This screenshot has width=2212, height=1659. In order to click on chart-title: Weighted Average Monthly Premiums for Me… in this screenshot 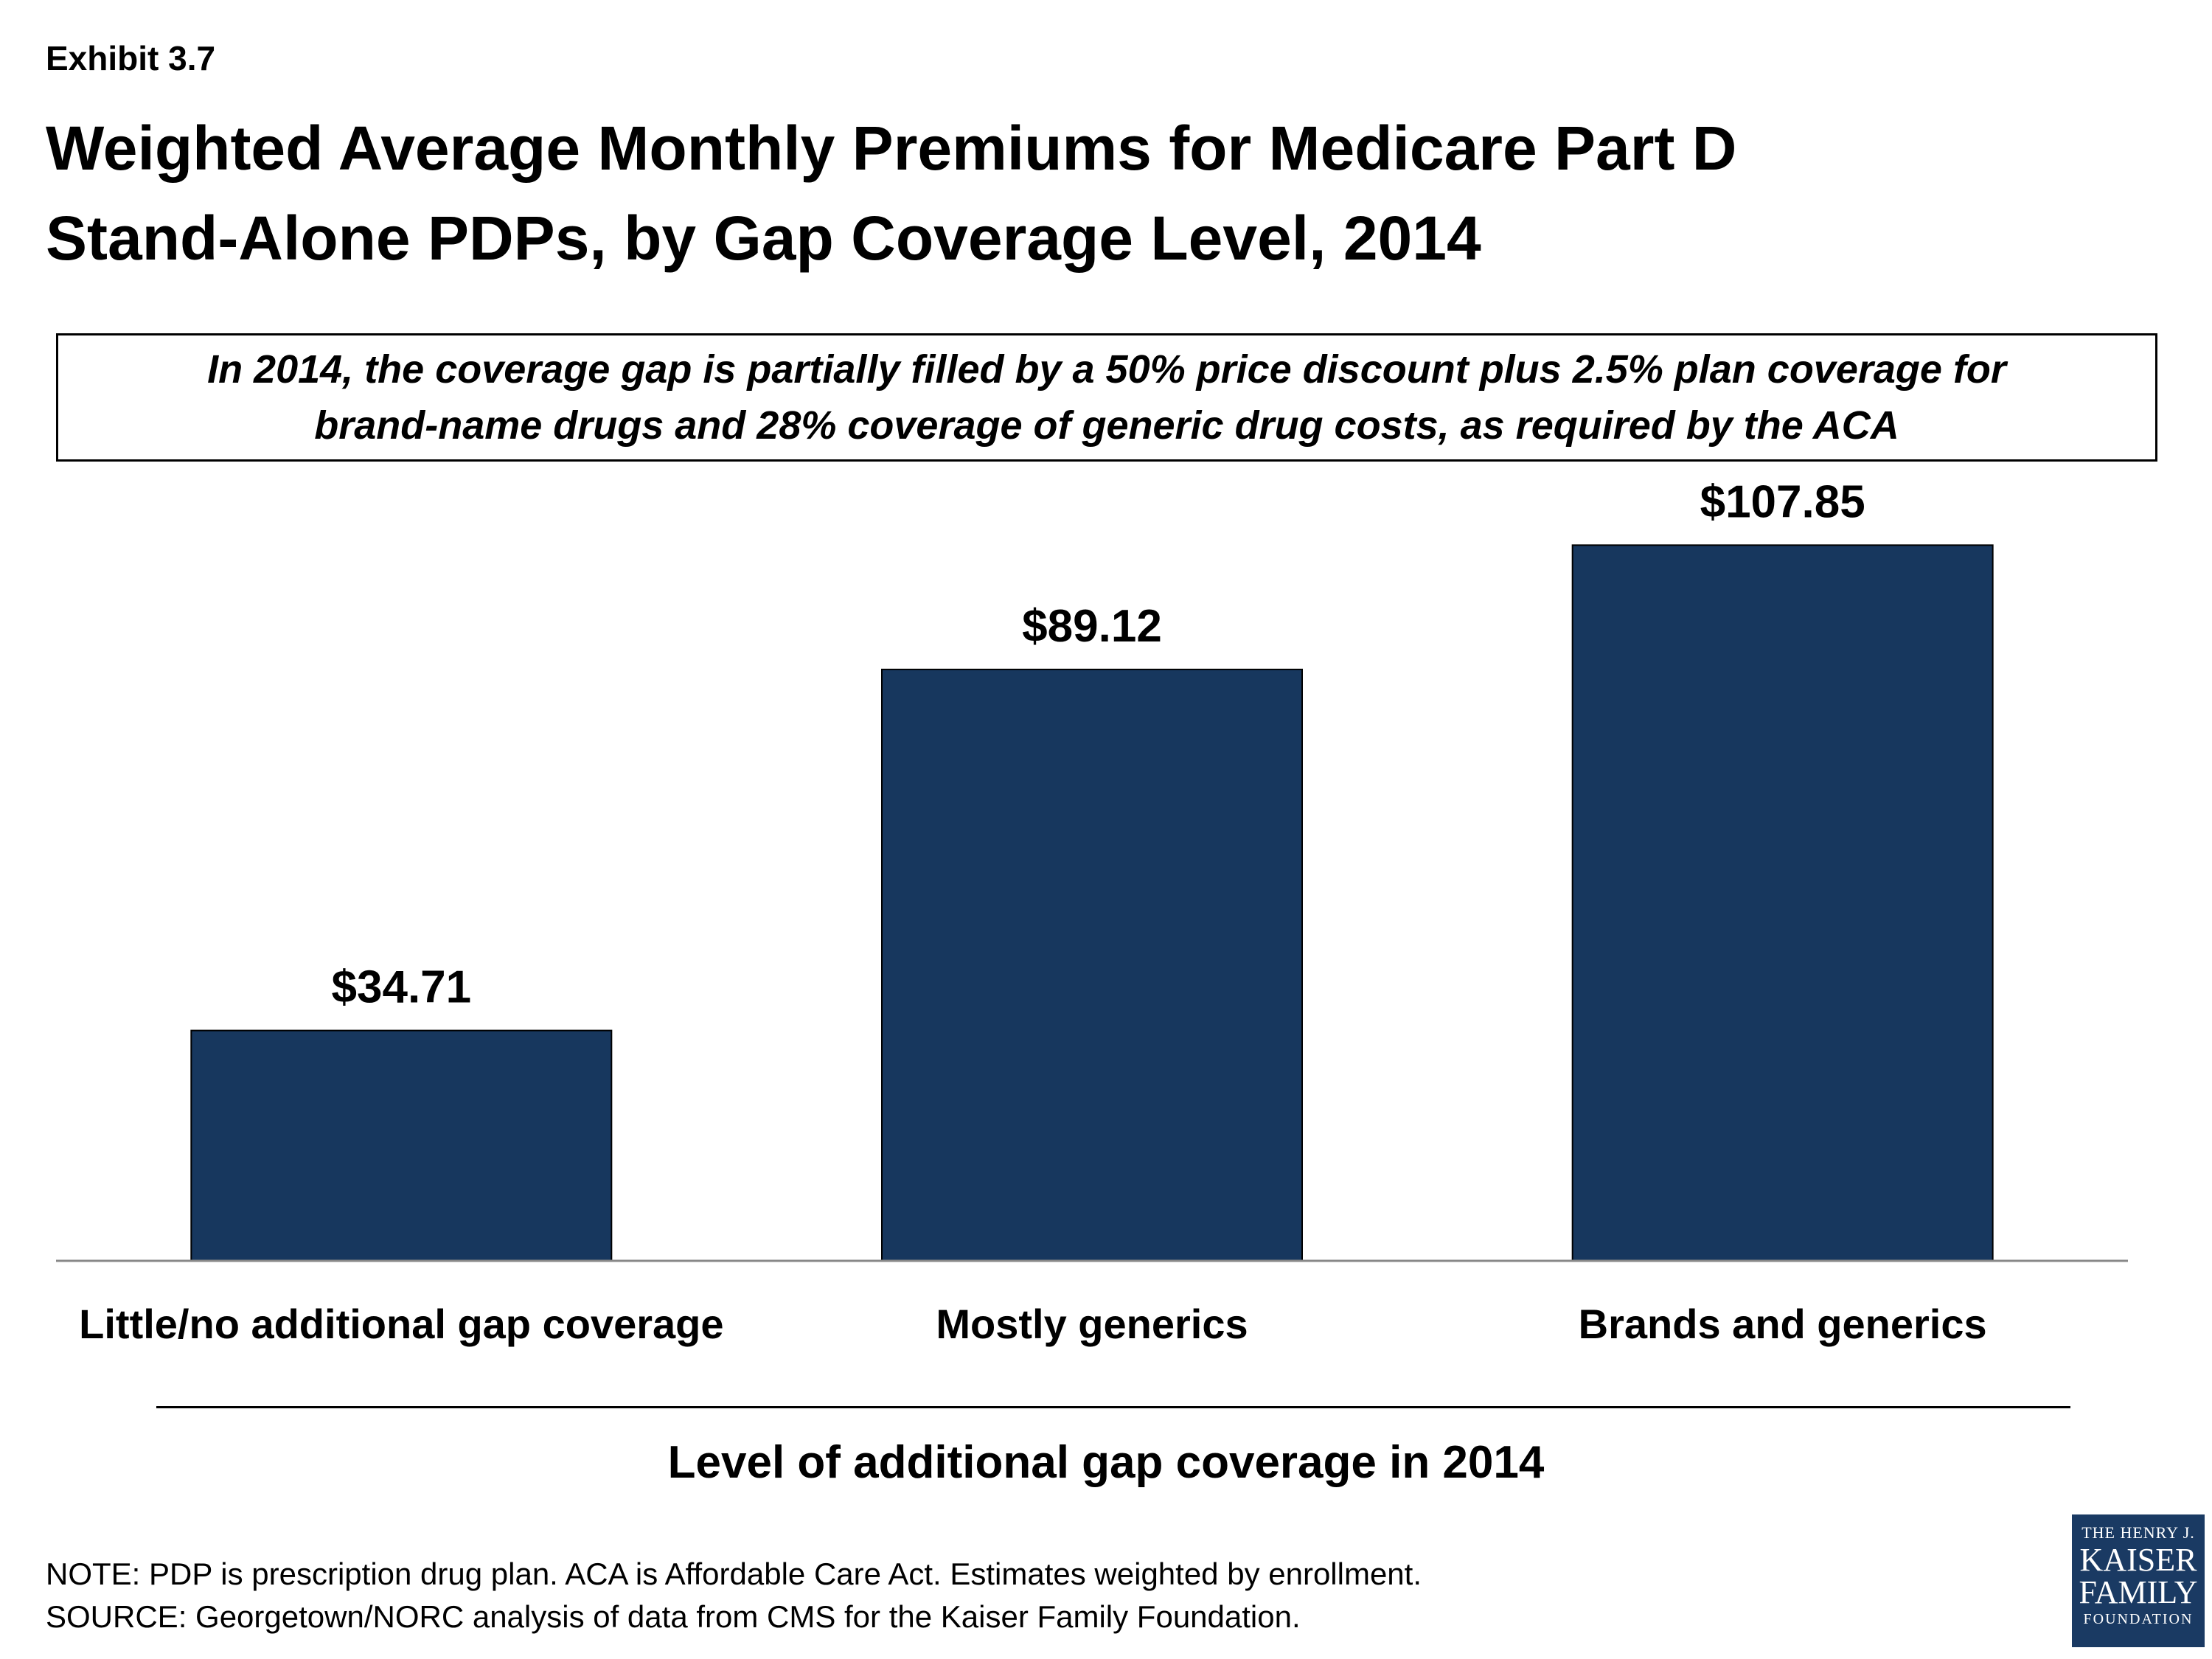, I will do `click(1041, 193)`.